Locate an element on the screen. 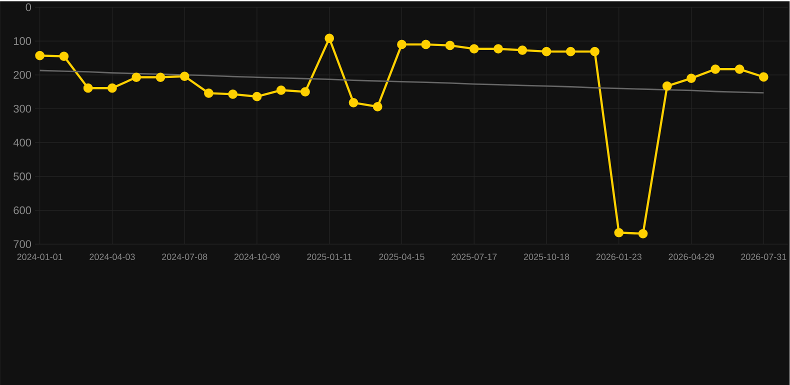 This screenshot has height=385, width=790. y-tick-label: 200 is located at coordinates (23, 74).